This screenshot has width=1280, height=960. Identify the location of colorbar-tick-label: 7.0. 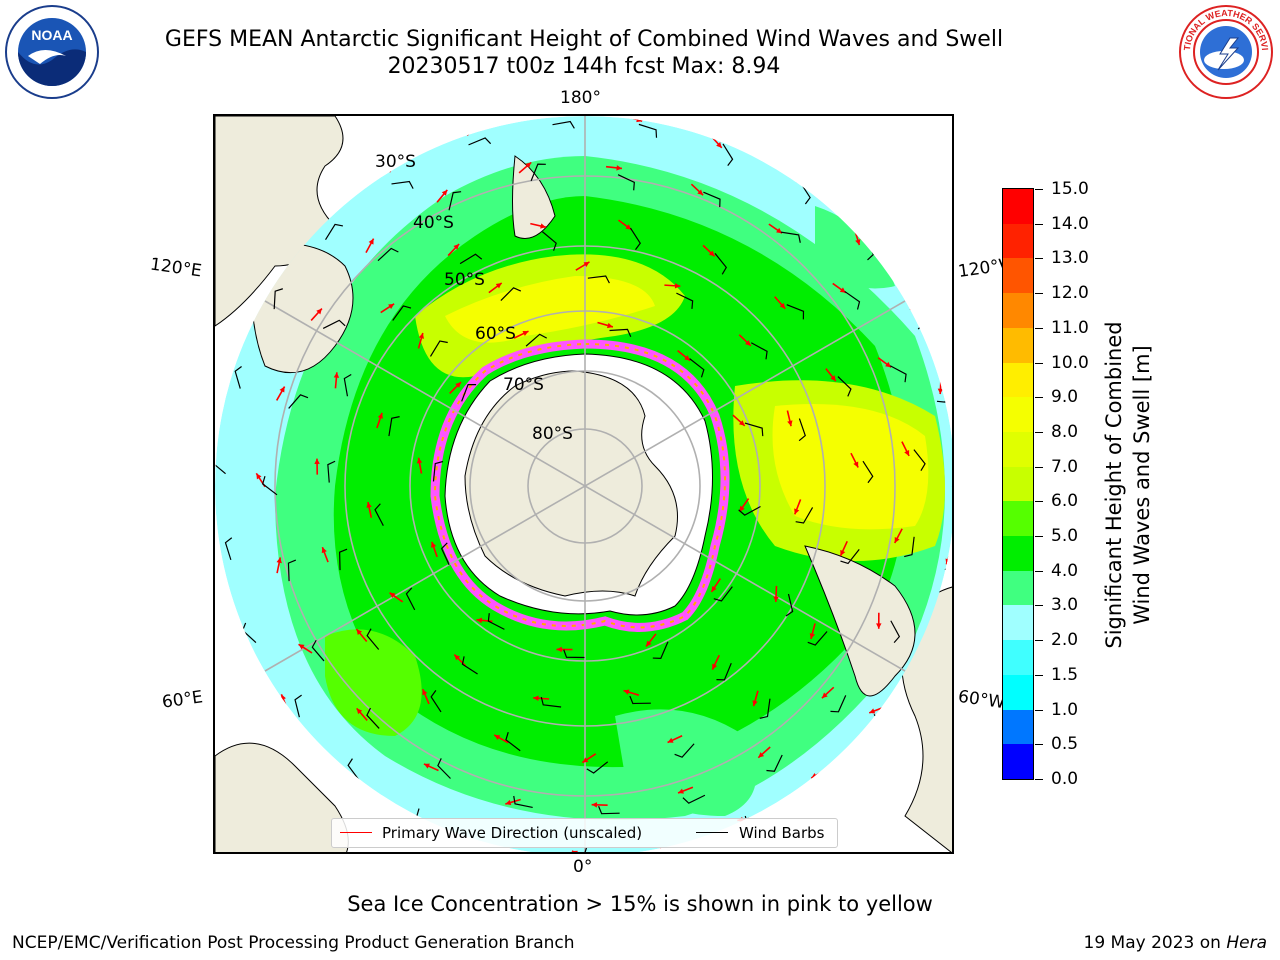
(1065, 466).